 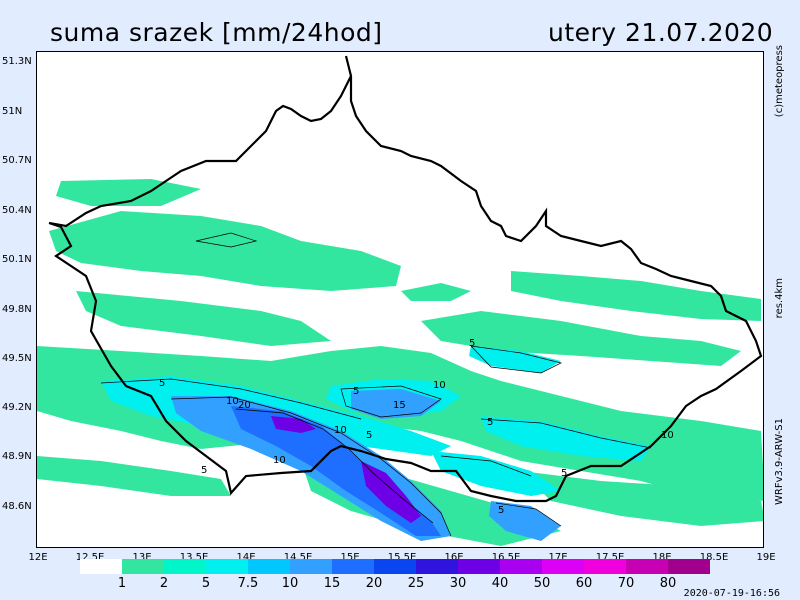 I want to click on lon-tick-label: 18E, so click(x=662, y=557).